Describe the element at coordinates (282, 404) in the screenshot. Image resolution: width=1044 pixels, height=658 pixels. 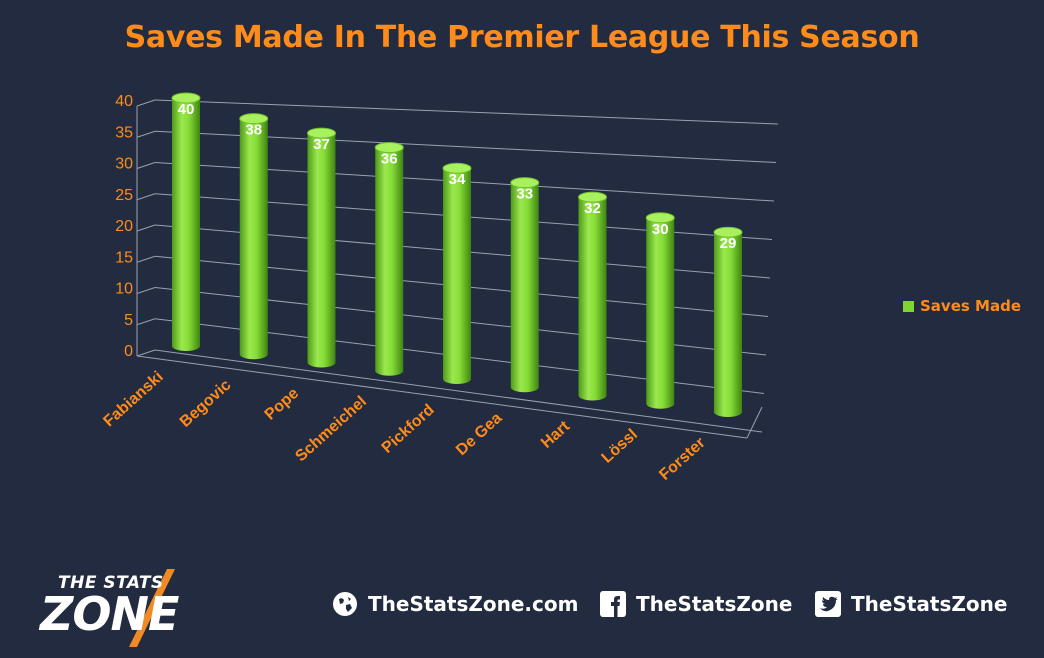
I see `x-tick-label: Pope` at that location.